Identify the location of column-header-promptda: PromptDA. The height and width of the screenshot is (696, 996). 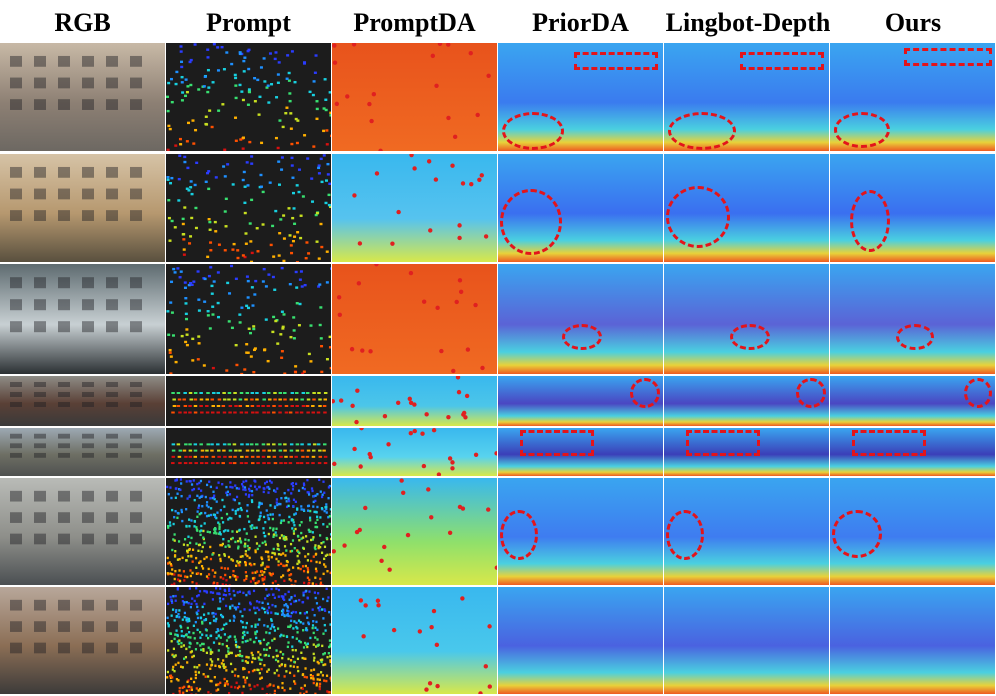
(414, 22).